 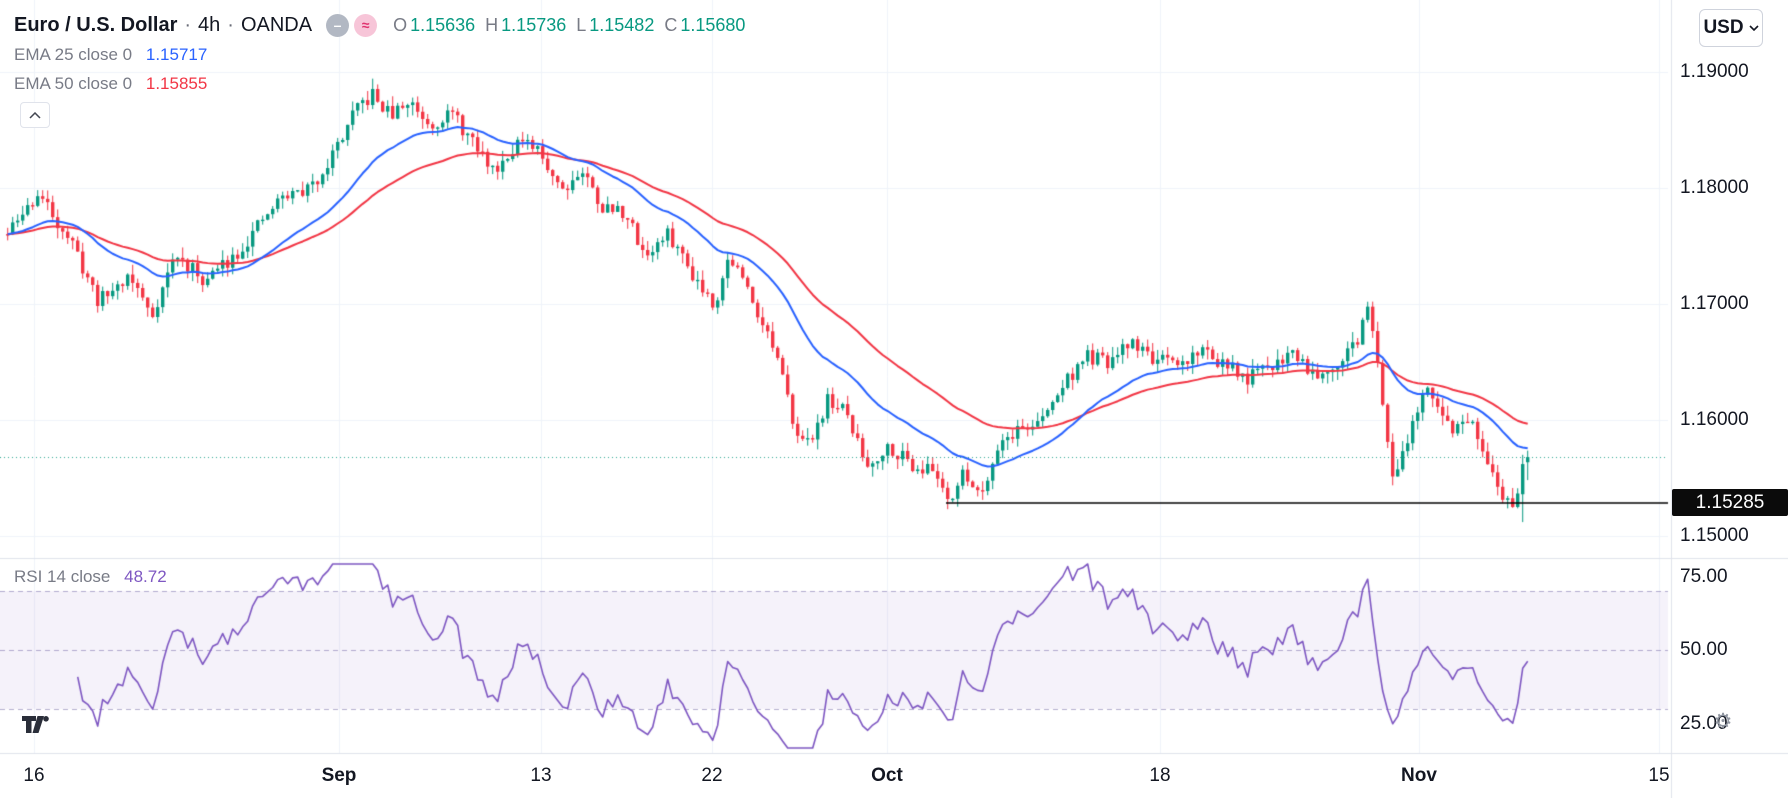 I want to click on time-axis-label: Sep, so click(x=339, y=775).